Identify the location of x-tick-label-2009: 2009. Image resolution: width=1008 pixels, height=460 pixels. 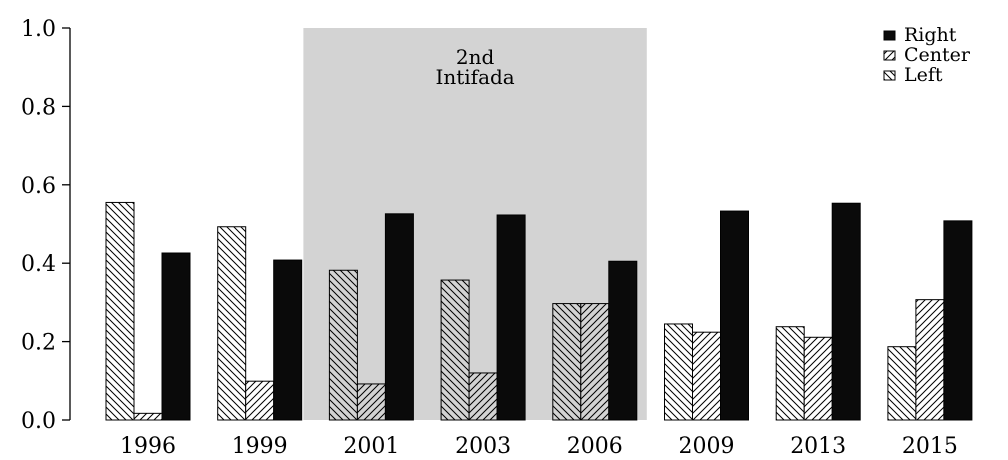
(707, 446).